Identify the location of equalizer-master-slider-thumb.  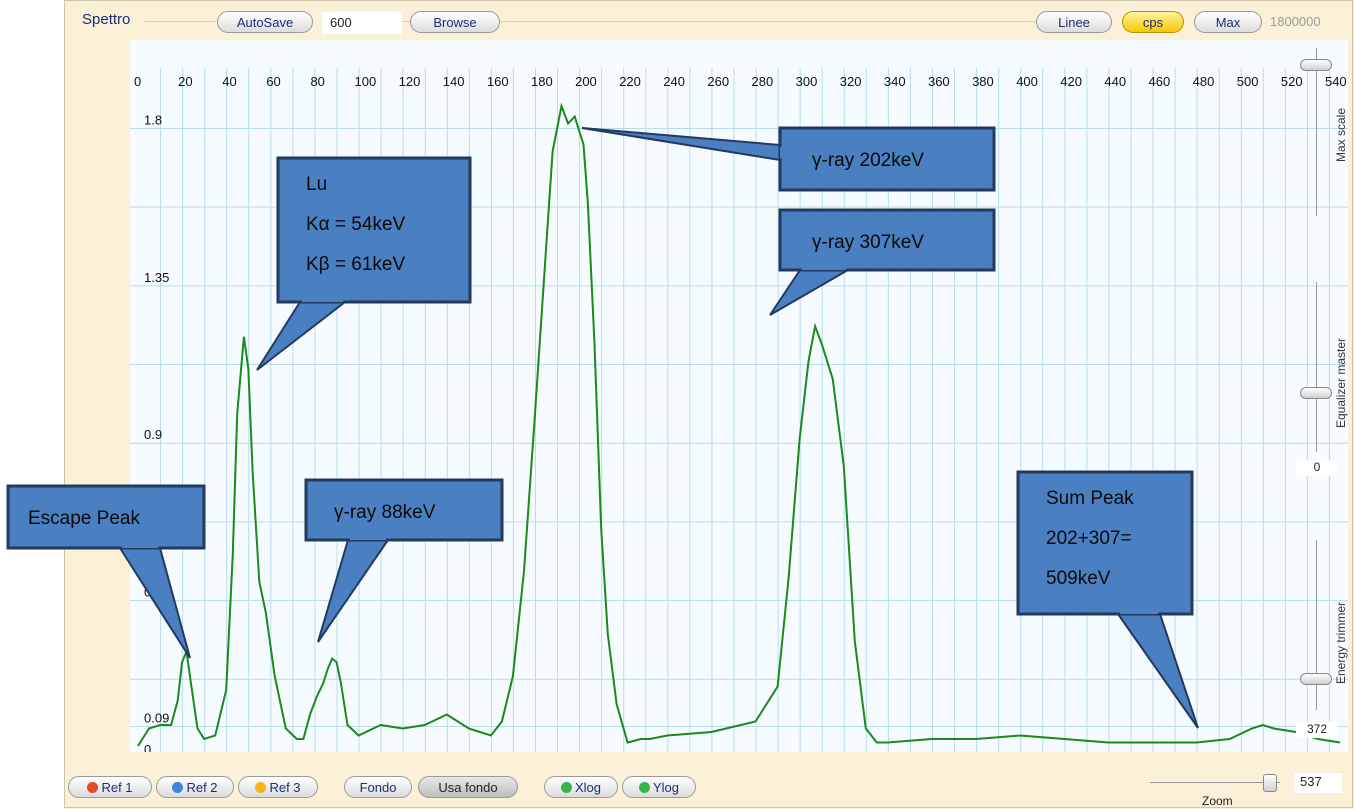
(1316, 392).